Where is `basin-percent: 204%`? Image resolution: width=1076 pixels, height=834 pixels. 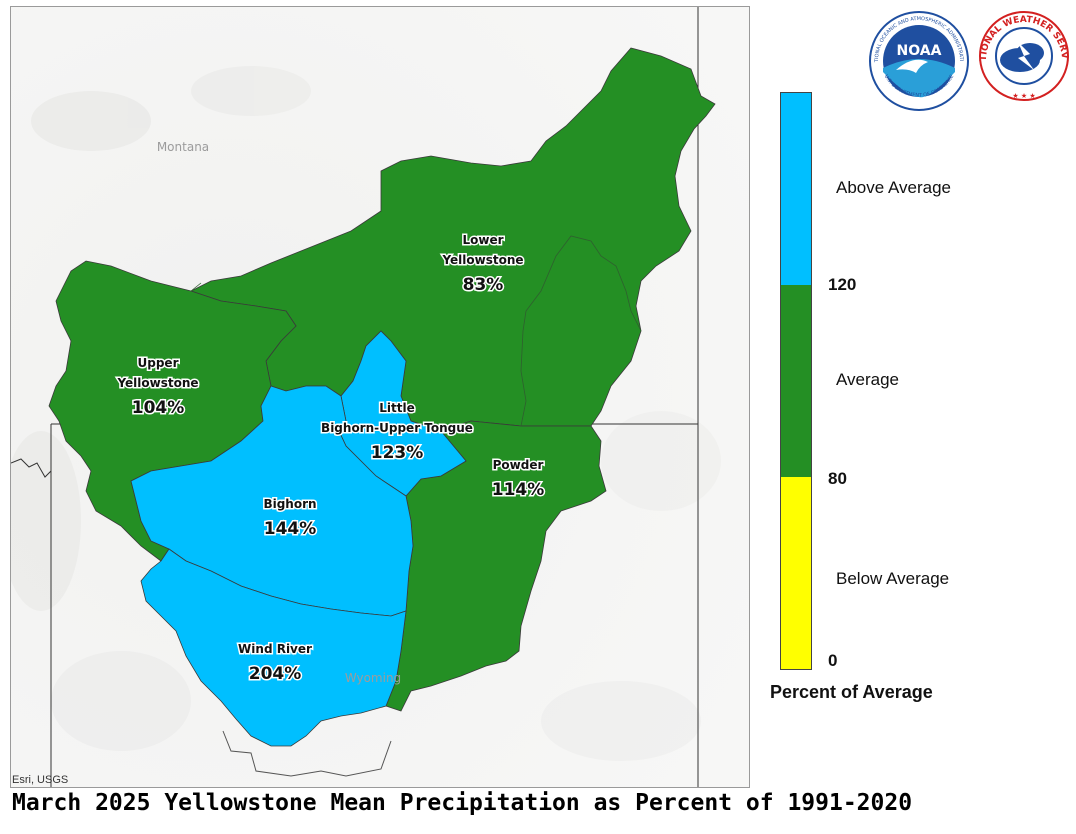
basin-percent: 204% is located at coordinates (275, 674).